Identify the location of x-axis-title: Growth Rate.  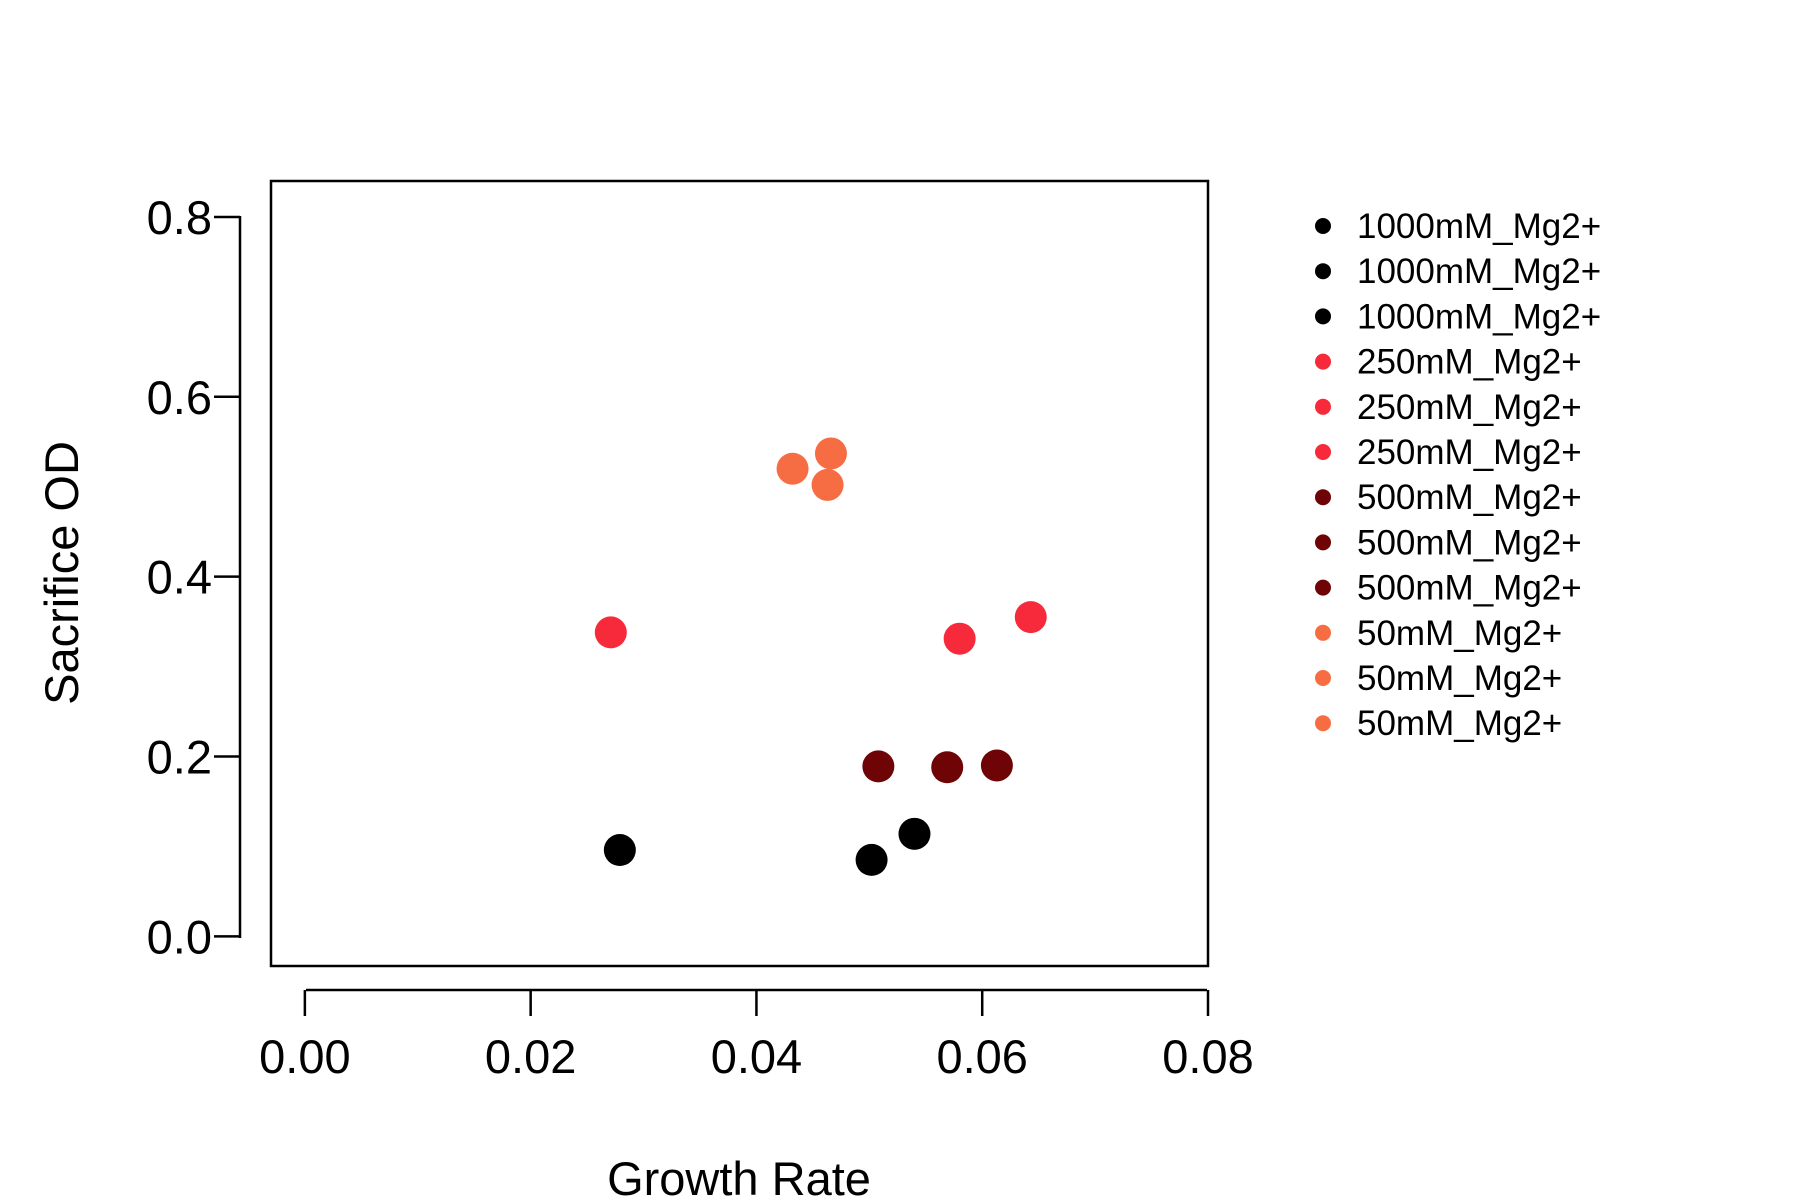
(739, 1176).